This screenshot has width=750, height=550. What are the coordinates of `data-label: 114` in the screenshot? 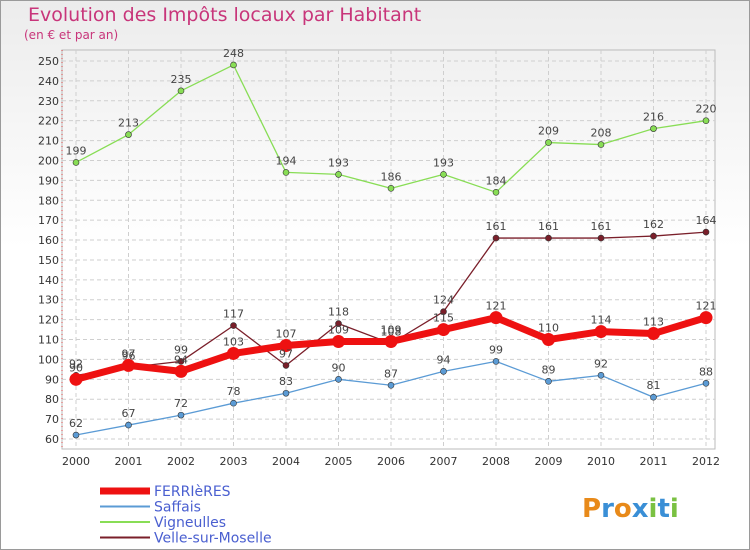 It's located at (601, 320).